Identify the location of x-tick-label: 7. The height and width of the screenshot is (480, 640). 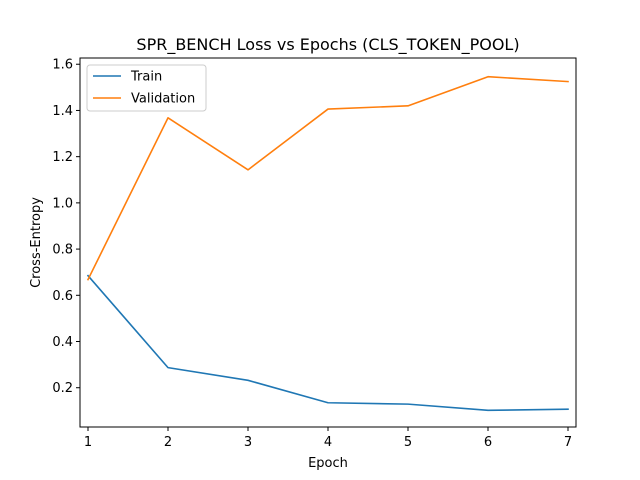
(568, 442).